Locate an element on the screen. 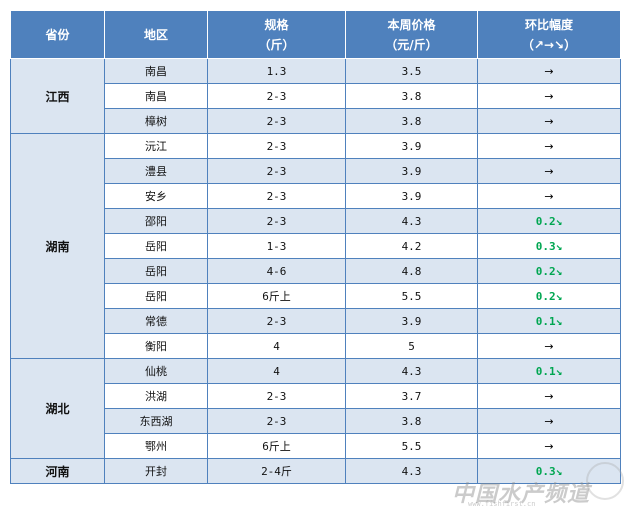 Image resolution: width=631 pixels, height=514 pixels. province-cell: 江西 is located at coordinates (57, 96).